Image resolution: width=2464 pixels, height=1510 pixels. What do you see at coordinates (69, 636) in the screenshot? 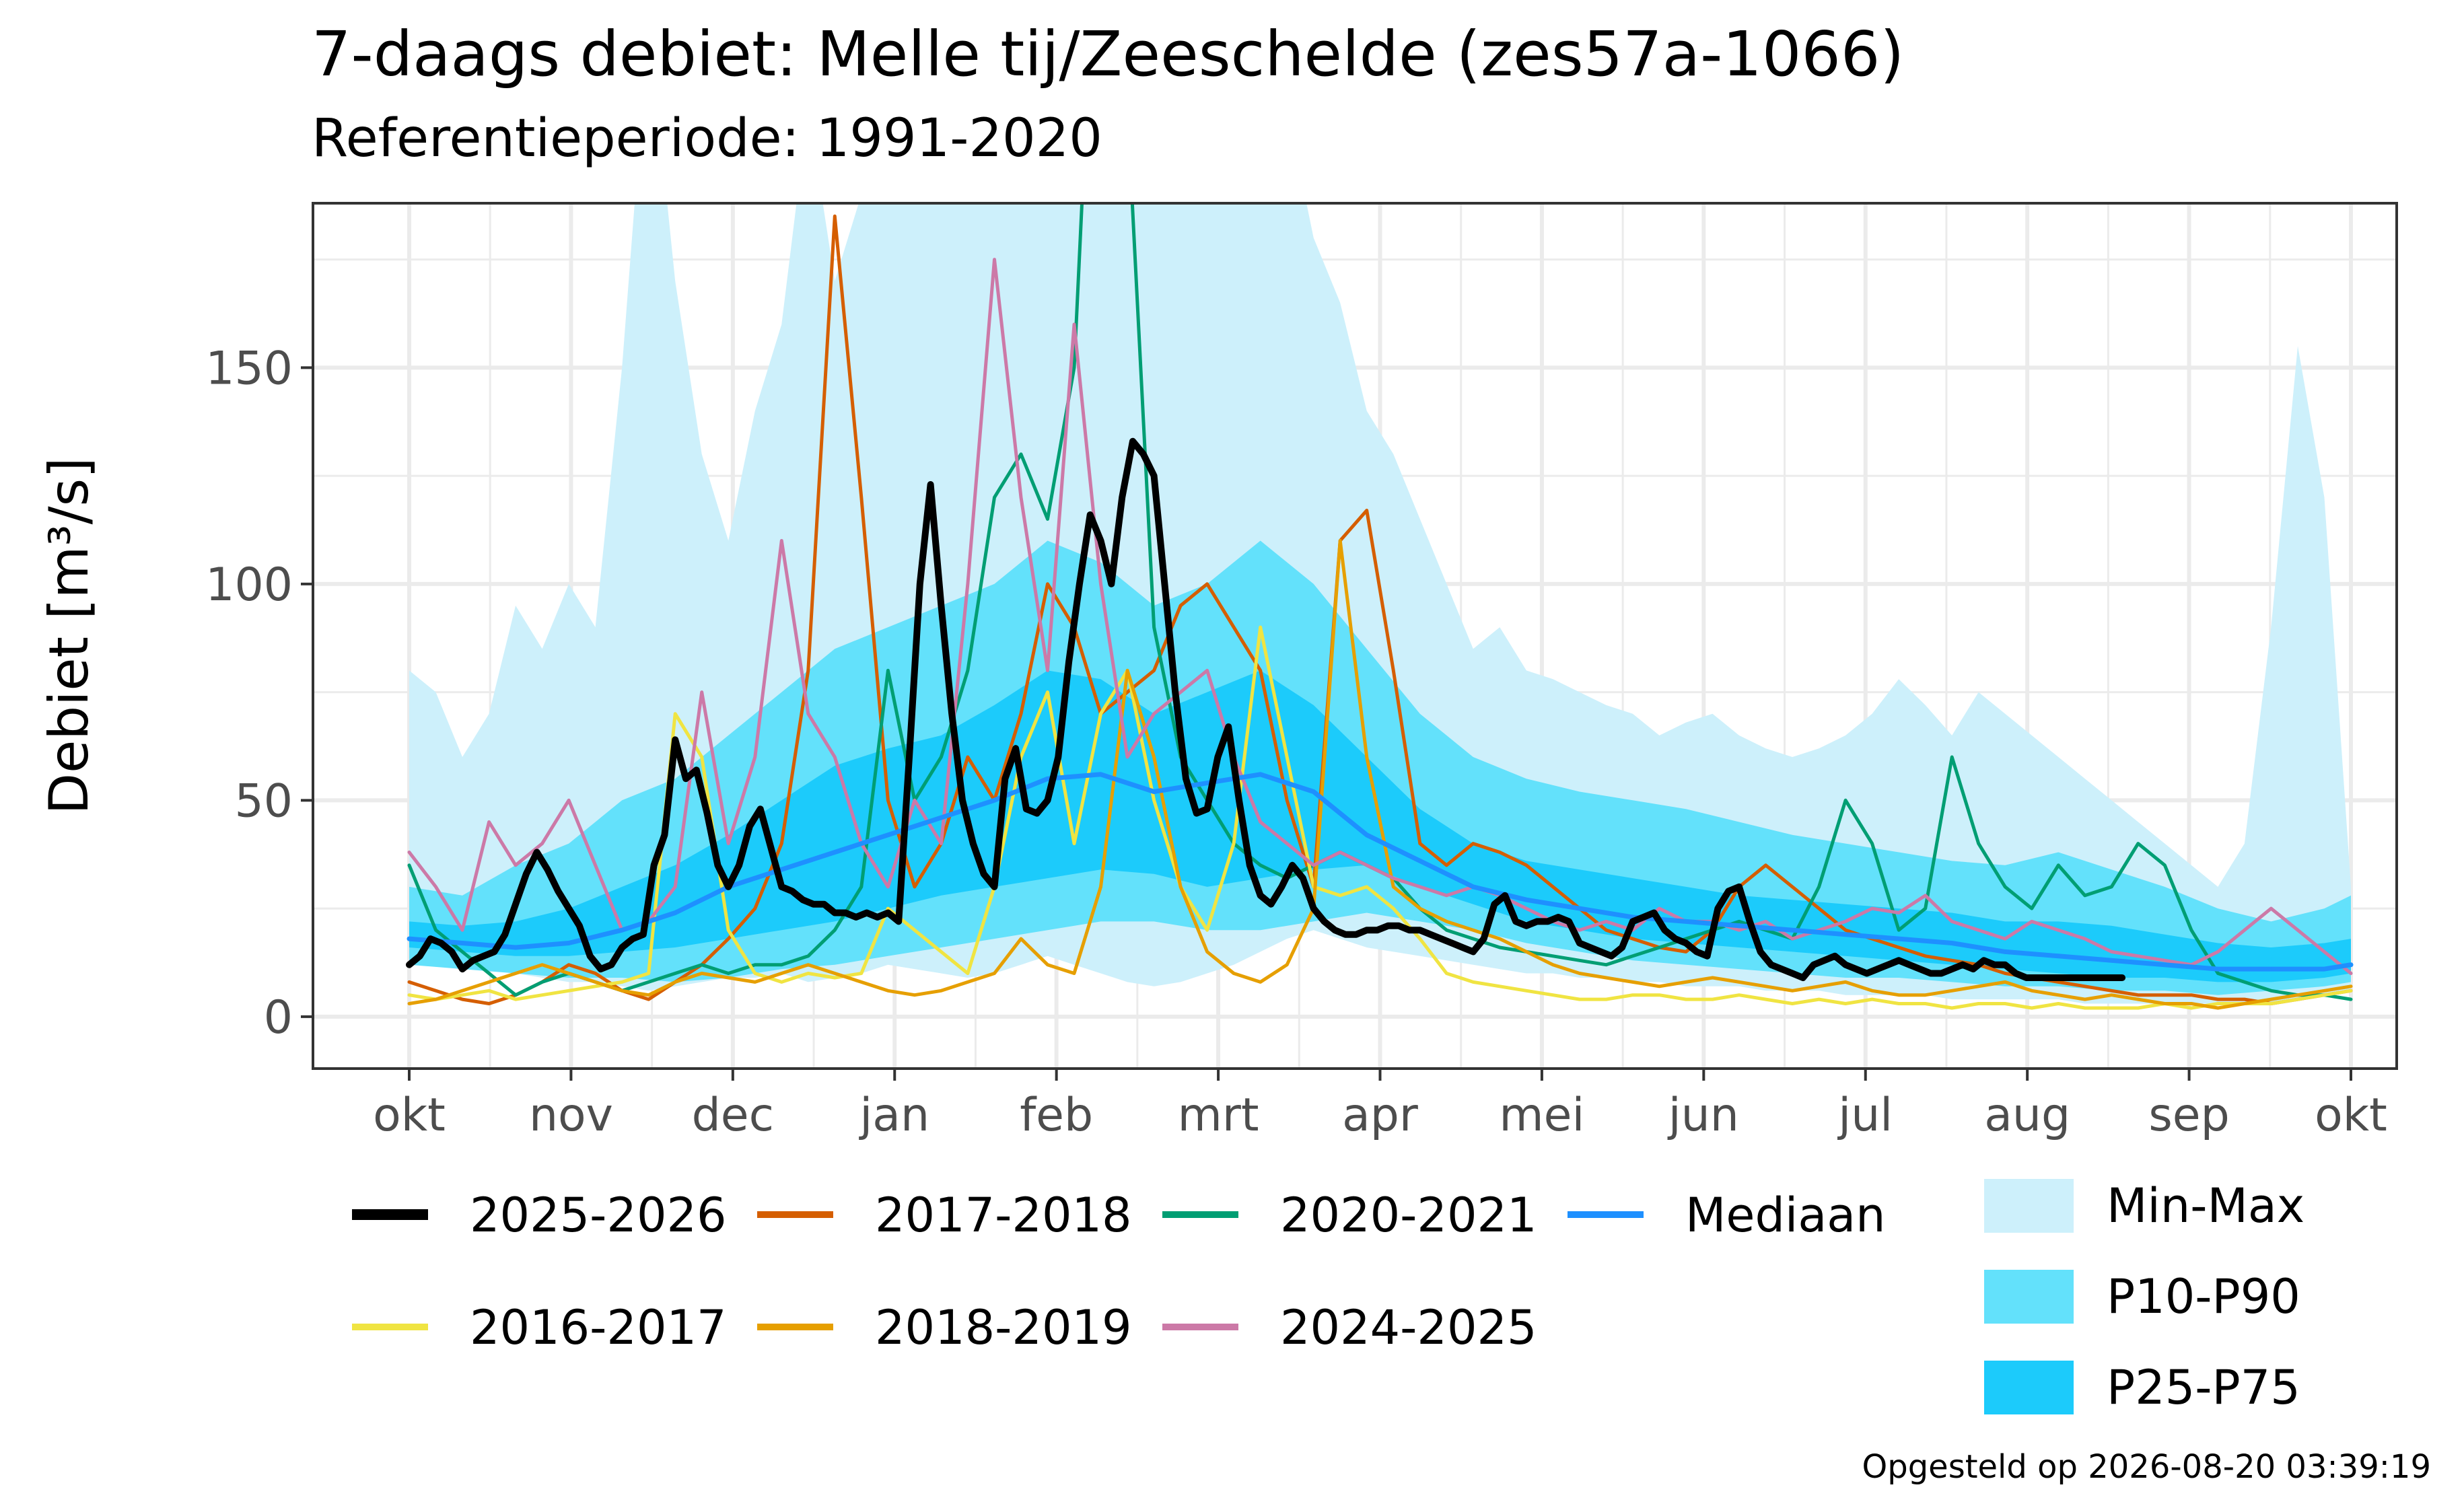
I see `y-axis-label: Debiet [m³/s]` at bounding box center [69, 636].